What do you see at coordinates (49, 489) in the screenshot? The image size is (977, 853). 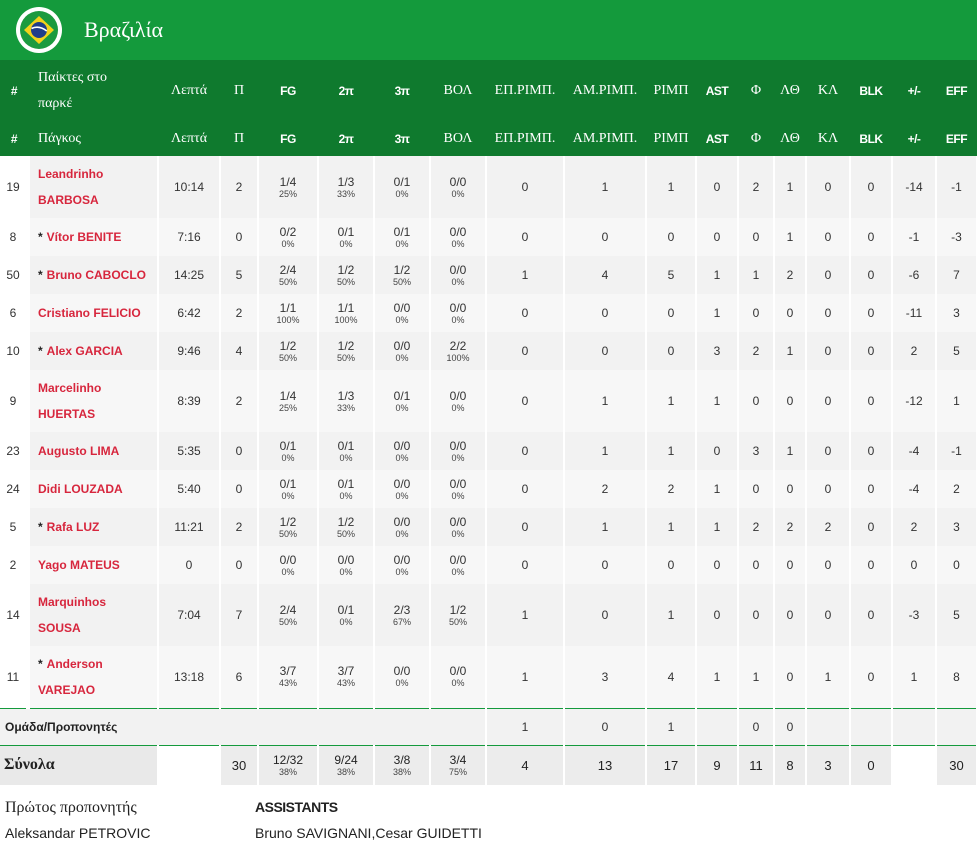 I see `player-first-name: Didi` at bounding box center [49, 489].